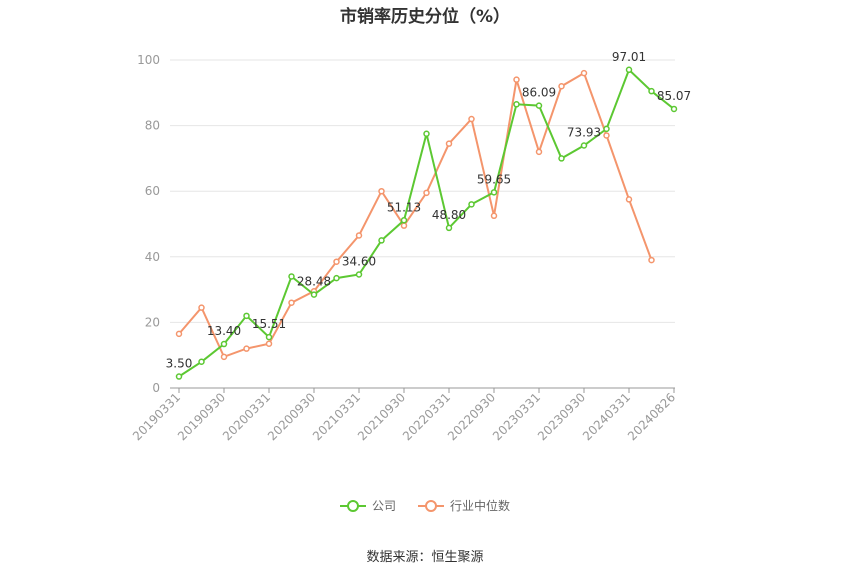 Image resolution: width=850 pixels, height=575 pixels. What do you see at coordinates (606, 416) in the screenshot?
I see `x-tick-label: 20240331` at bounding box center [606, 416].